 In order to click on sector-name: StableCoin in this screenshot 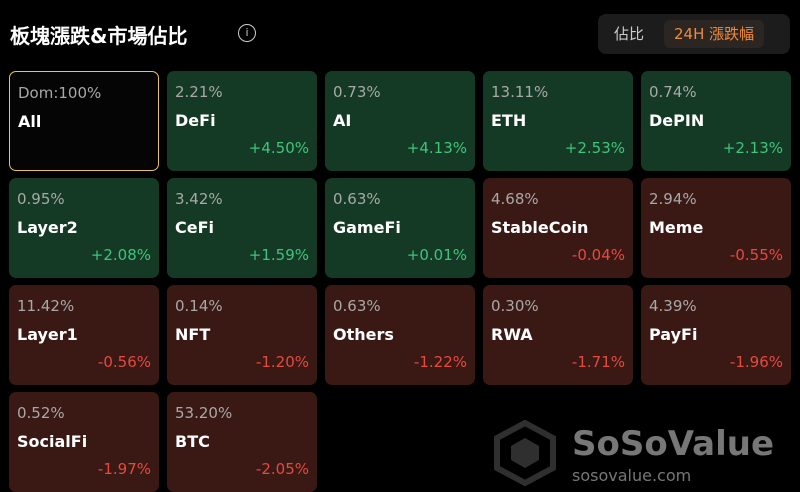, I will do `click(540, 227)`.